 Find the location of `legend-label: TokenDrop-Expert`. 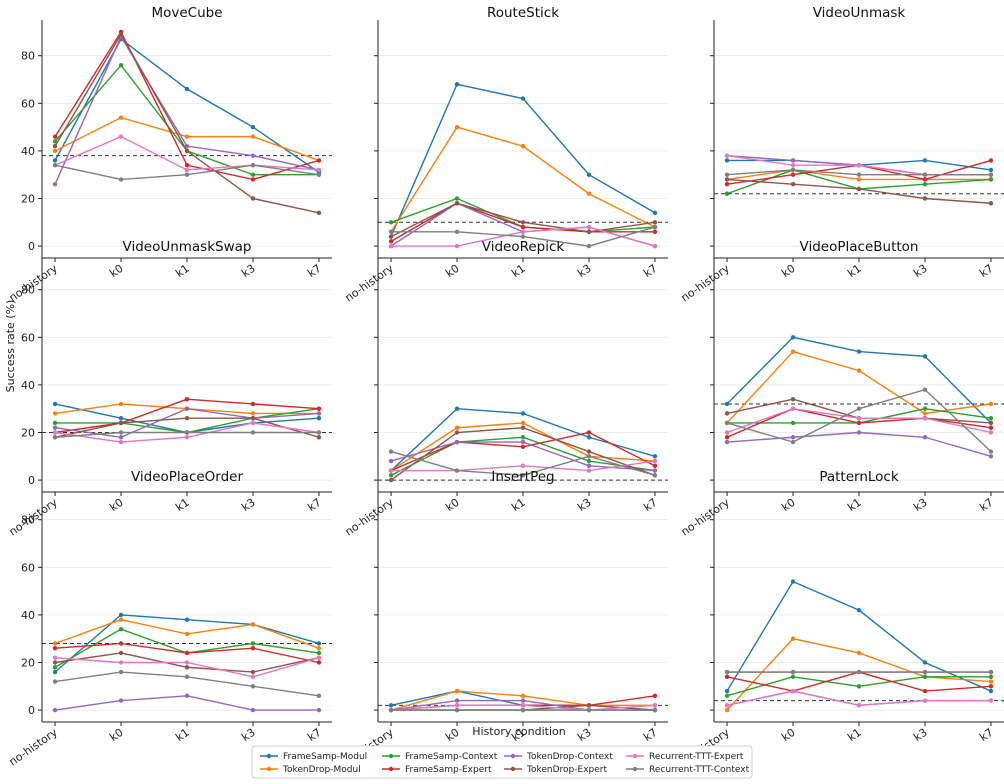

legend-label: TokenDrop-Expert is located at coordinates (566, 770).